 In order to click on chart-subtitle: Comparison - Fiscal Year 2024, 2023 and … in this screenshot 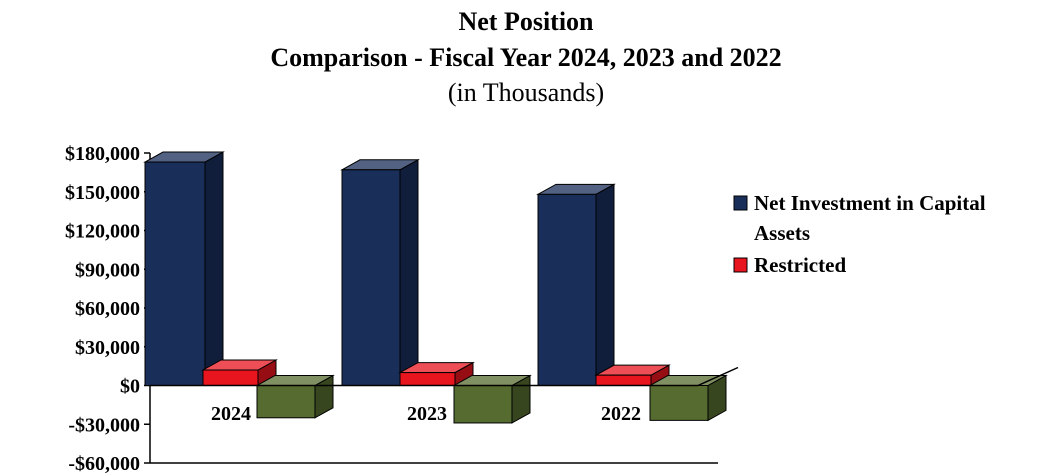, I will do `click(526, 57)`.